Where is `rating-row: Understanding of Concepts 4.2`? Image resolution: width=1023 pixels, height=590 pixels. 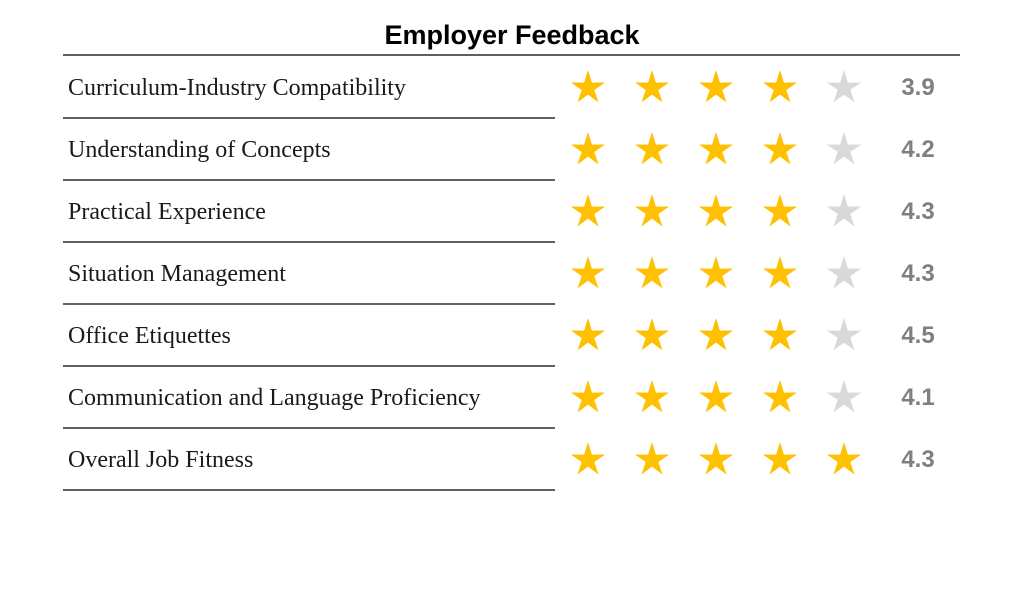 rating-row: Understanding of Concepts 4.2 is located at coordinates (499, 156).